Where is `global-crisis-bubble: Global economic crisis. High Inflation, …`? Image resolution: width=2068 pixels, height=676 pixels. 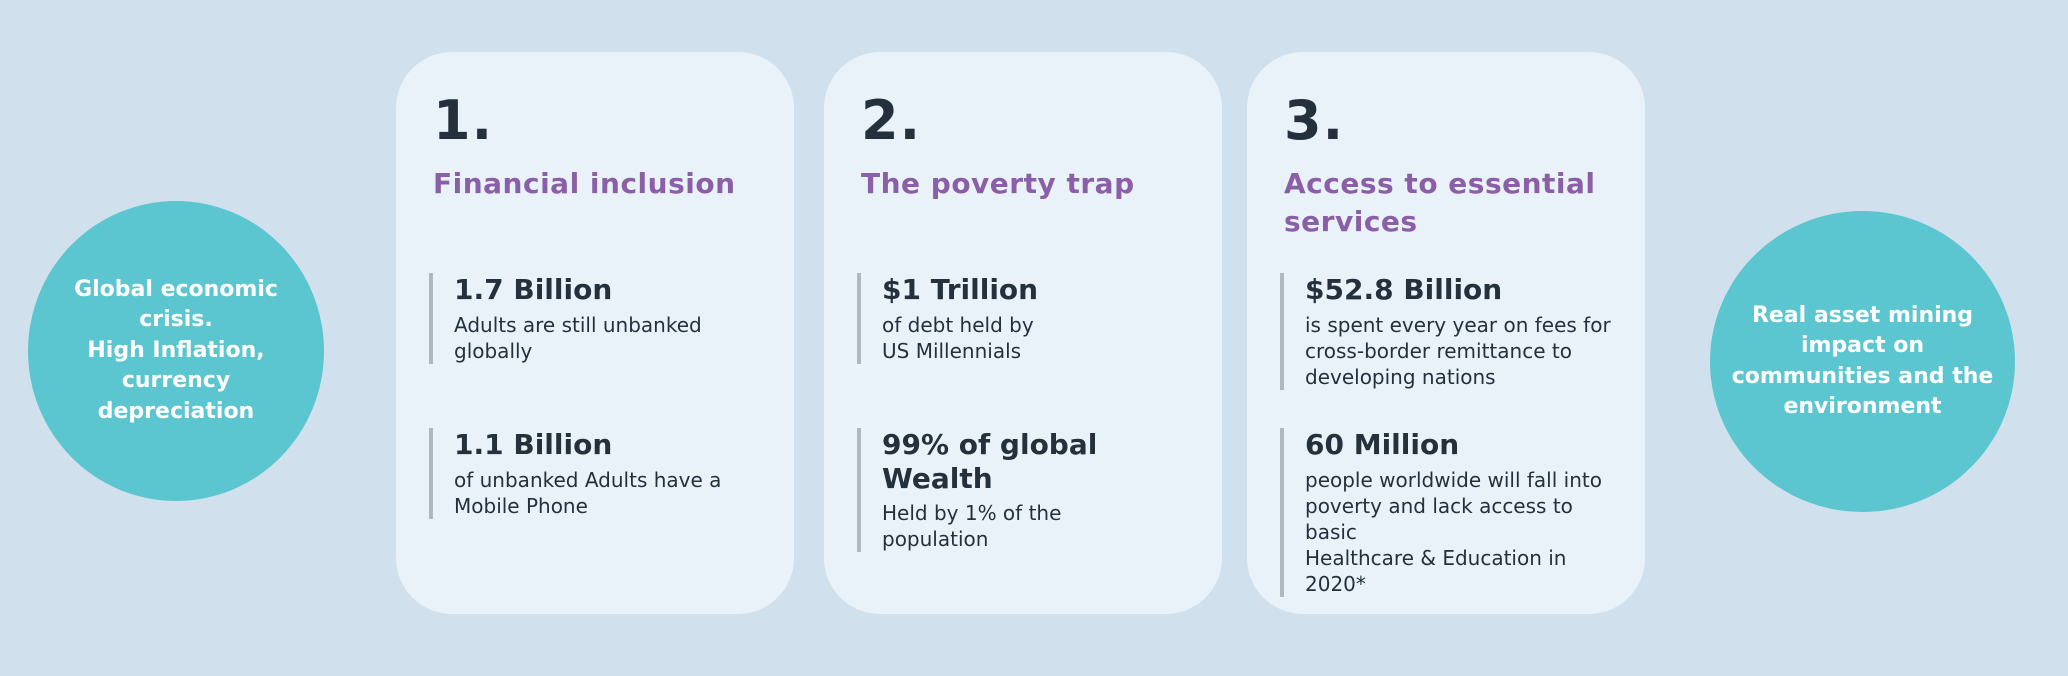 global-crisis-bubble: Global economic crisis. High Inflation, … is located at coordinates (176, 351).